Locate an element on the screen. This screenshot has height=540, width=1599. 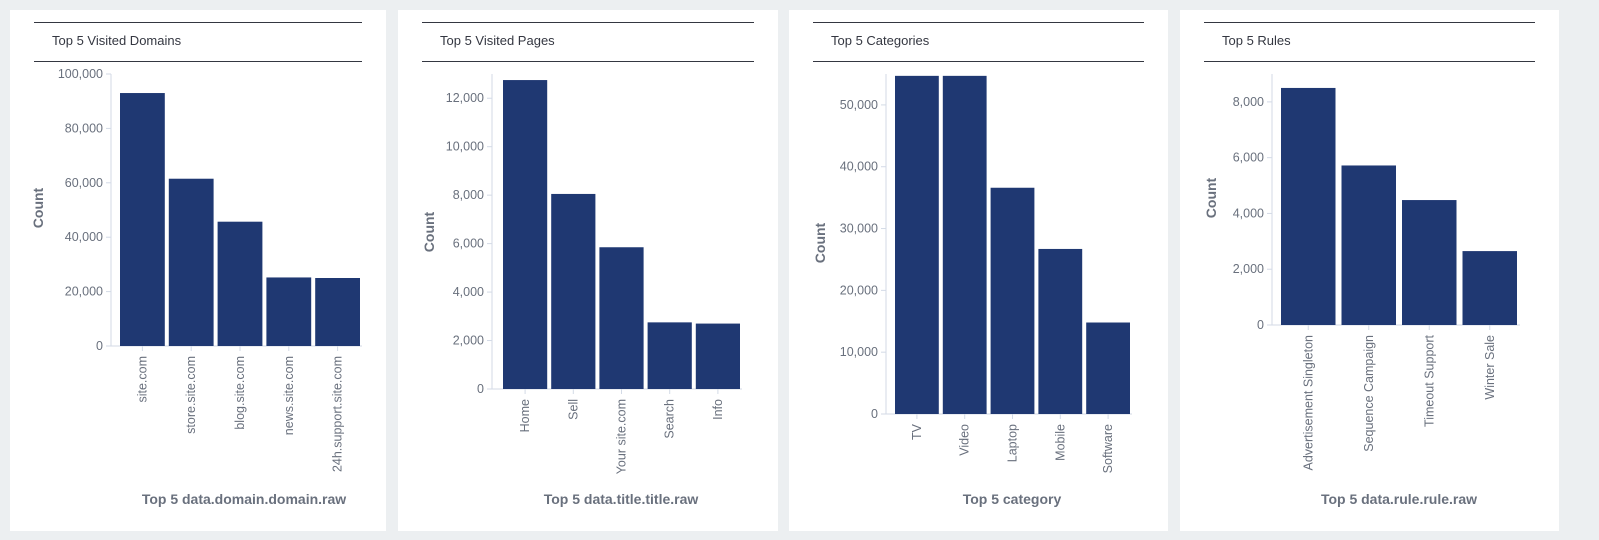
y-tick-label: 80,000 is located at coordinates (84, 128).